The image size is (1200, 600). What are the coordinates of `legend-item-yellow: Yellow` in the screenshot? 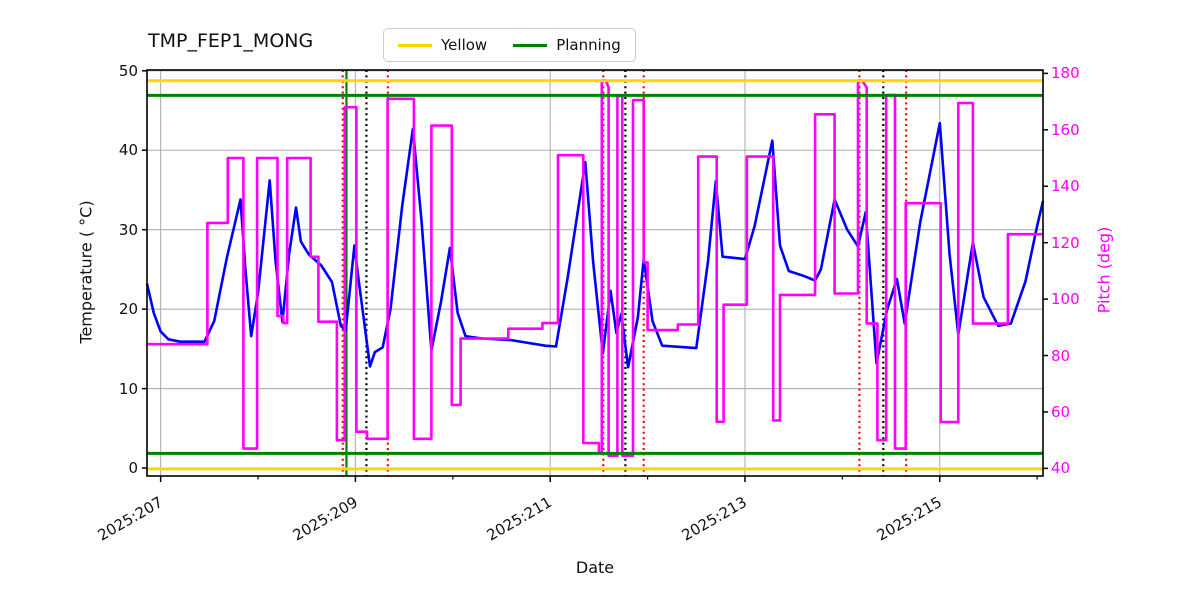 It's located at (442, 45).